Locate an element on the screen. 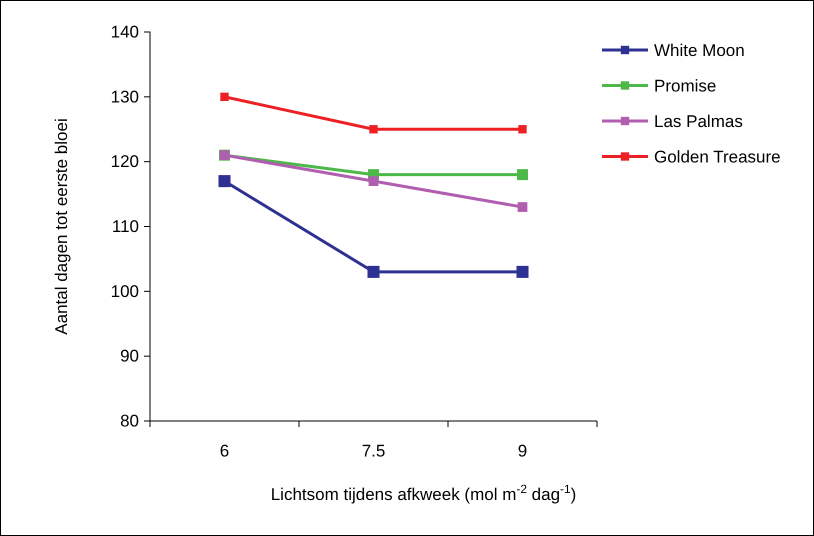 This screenshot has width=814, height=536. x-tick-label: 9 is located at coordinates (523, 450).